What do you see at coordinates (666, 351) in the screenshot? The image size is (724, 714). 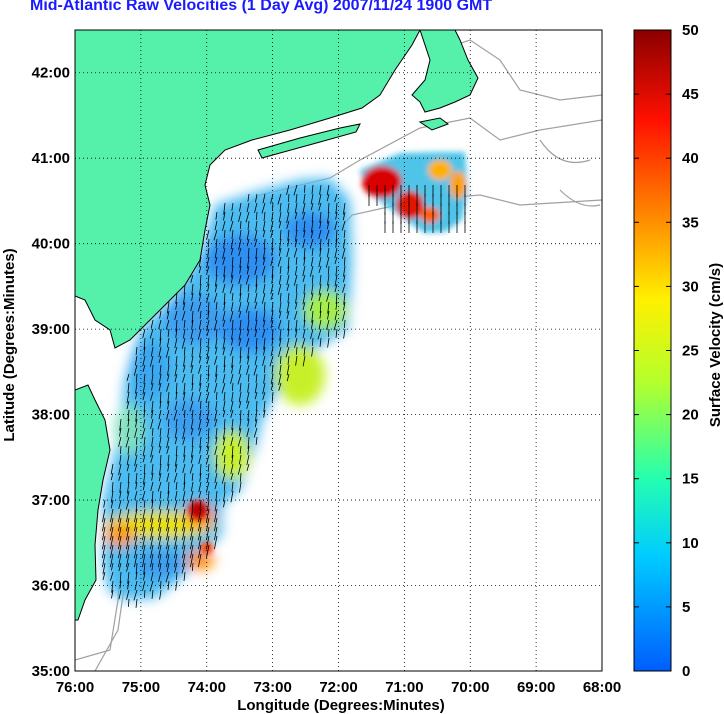 I see `colorbar-ticks: 0 5 10 15 20 25 30 35 40 45 50` at bounding box center [666, 351].